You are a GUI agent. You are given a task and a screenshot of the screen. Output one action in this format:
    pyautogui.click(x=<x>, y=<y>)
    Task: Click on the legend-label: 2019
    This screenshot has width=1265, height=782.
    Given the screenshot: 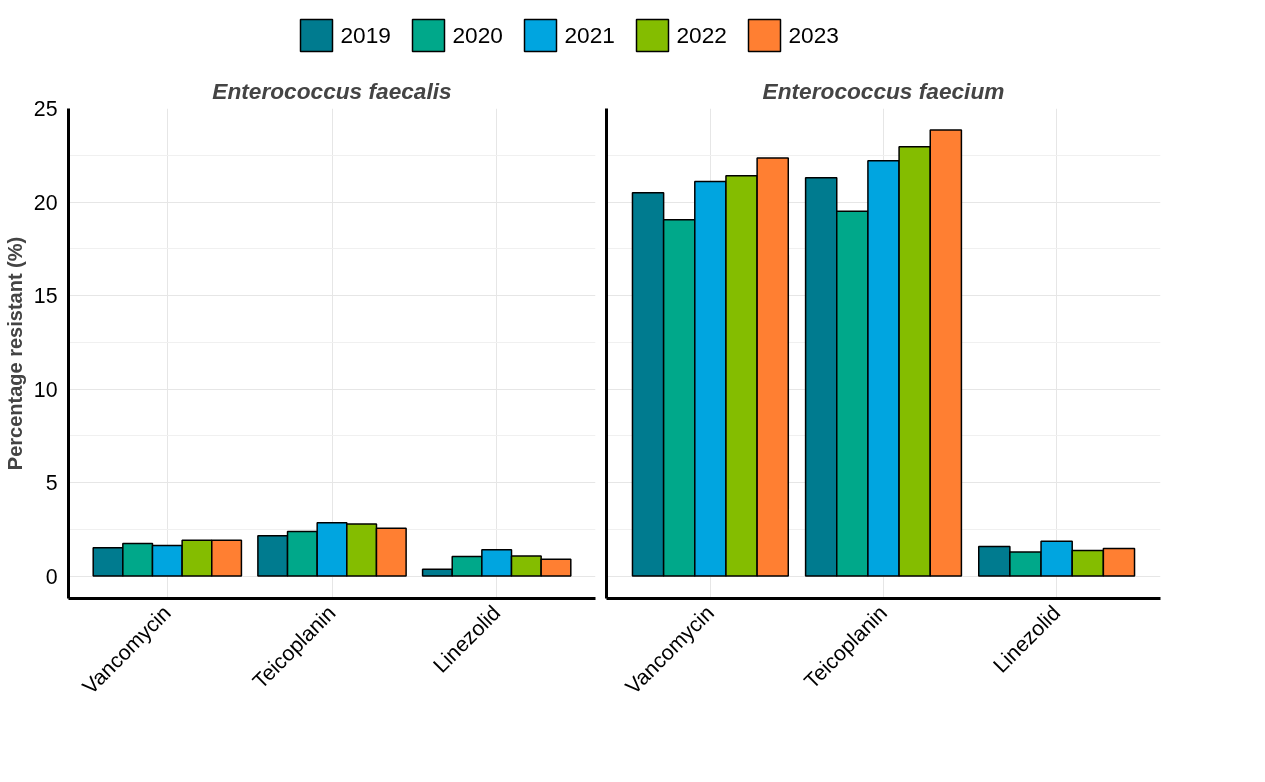 What is the action you would take?
    pyautogui.click(x=365, y=35)
    